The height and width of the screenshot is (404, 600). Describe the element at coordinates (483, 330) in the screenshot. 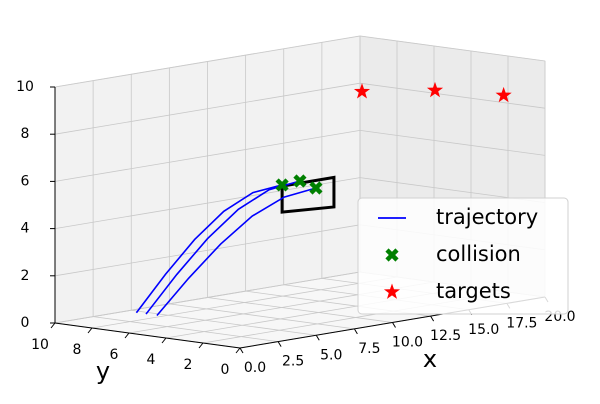

I see `x-tick-label: 15.0` at that location.